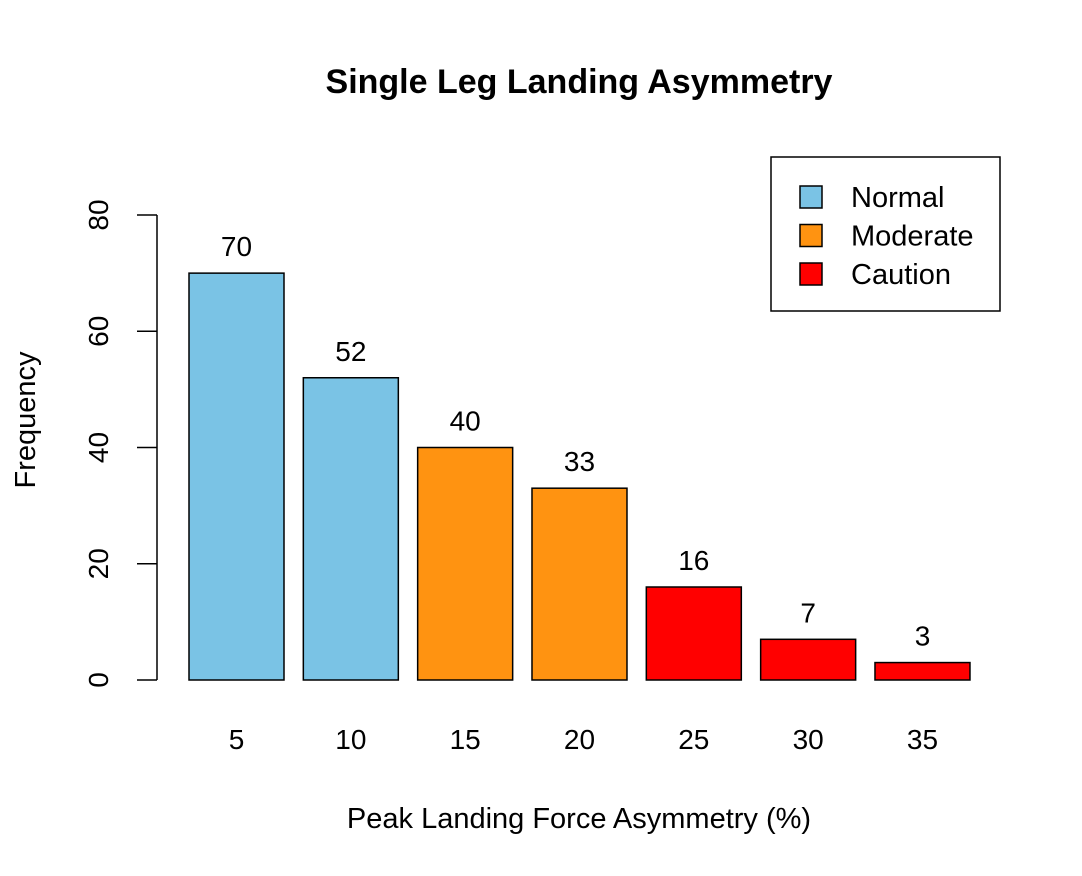 The image size is (1082, 876). I want to click on legend-label: Moderate, so click(912, 237).